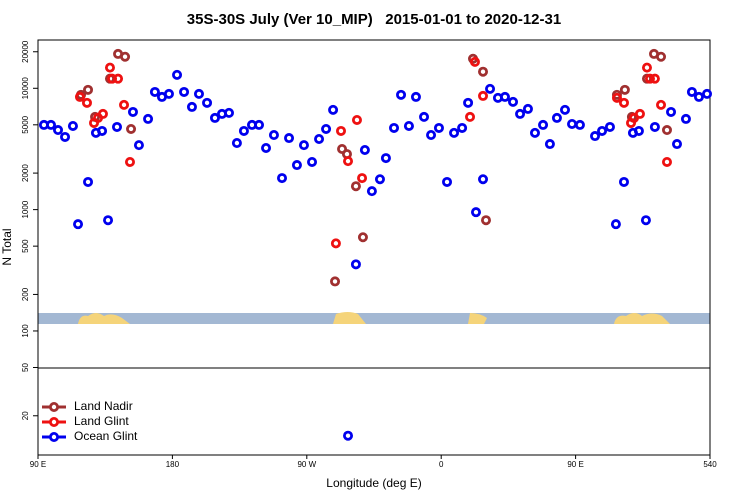 The image size is (750, 500). I want to click on y-tick-label: 100, so click(25, 331).